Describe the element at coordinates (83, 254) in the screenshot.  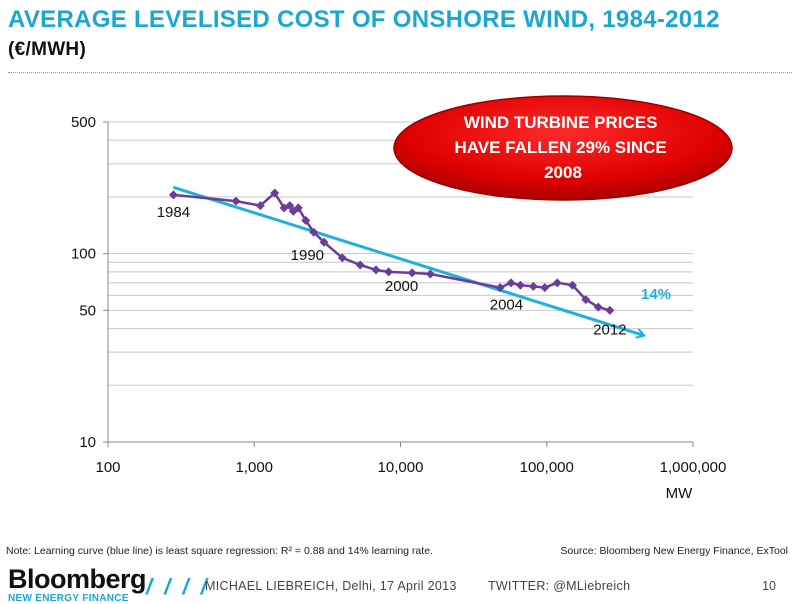
I see `y-tick-label: 100` at that location.